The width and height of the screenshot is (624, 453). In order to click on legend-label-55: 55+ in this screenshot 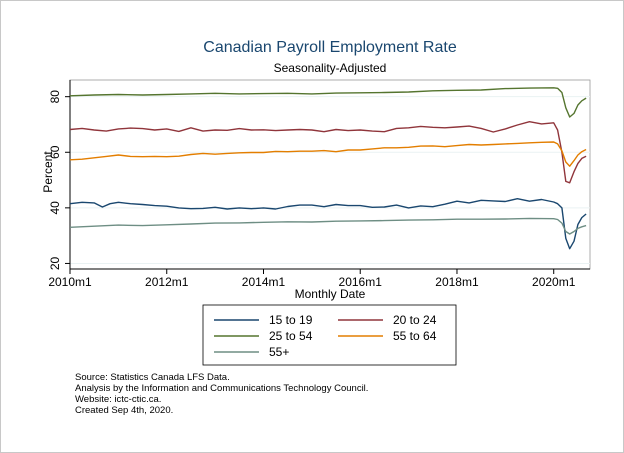, I will do `click(279, 352)`.